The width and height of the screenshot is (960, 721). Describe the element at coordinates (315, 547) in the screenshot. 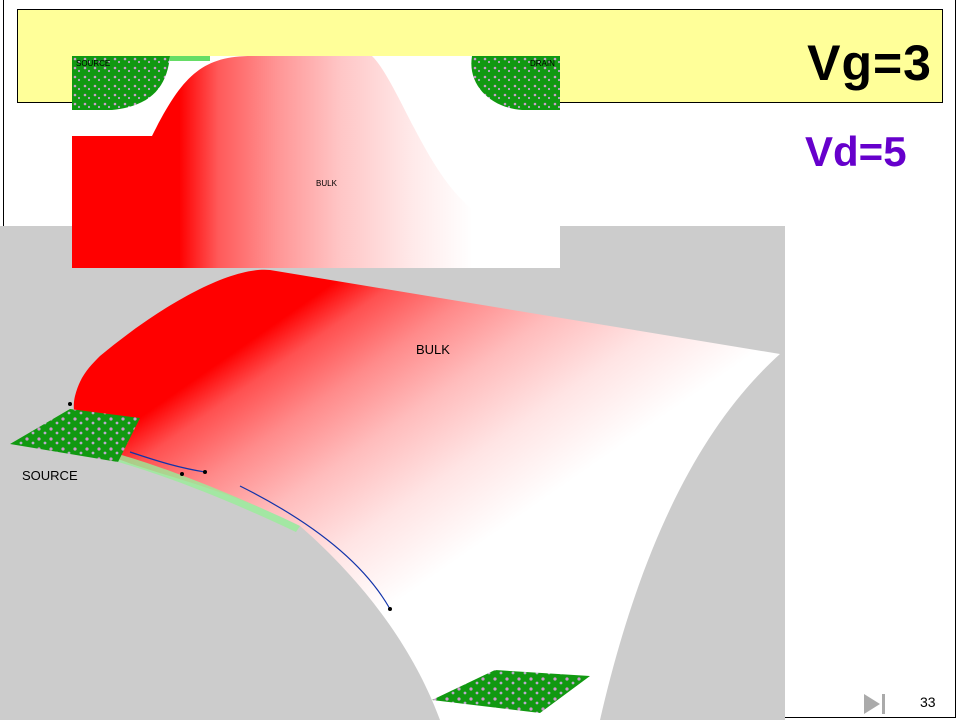

I see `depletion-curve` at that location.